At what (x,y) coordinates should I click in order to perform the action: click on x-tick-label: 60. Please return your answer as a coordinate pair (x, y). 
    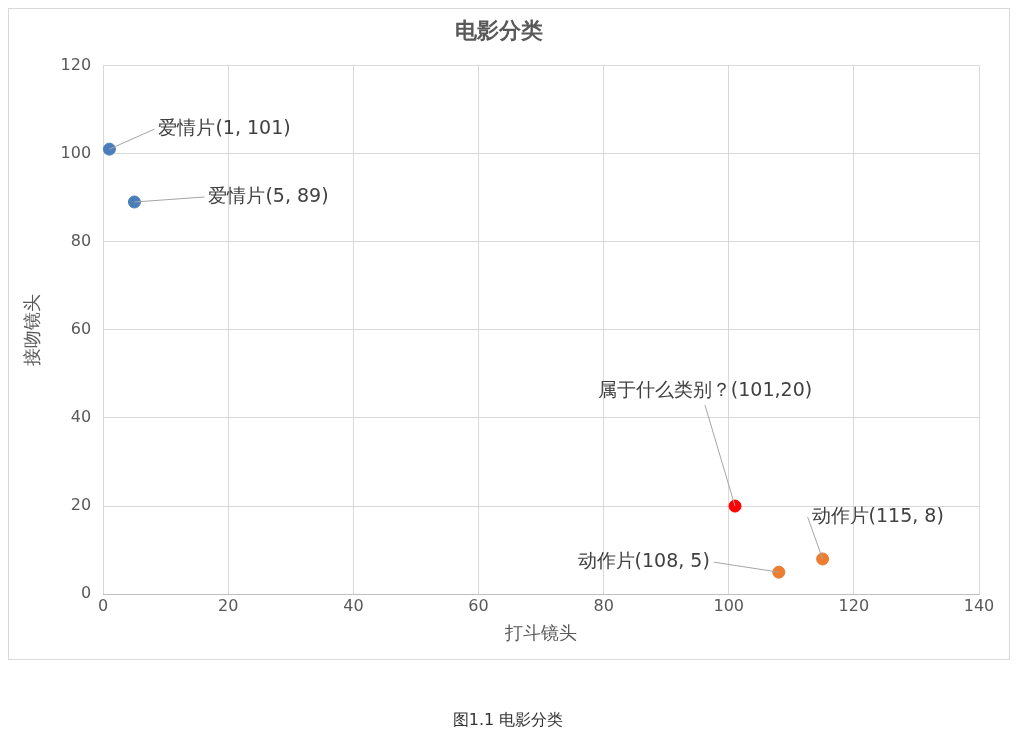
    Looking at the image, I should click on (478, 605).